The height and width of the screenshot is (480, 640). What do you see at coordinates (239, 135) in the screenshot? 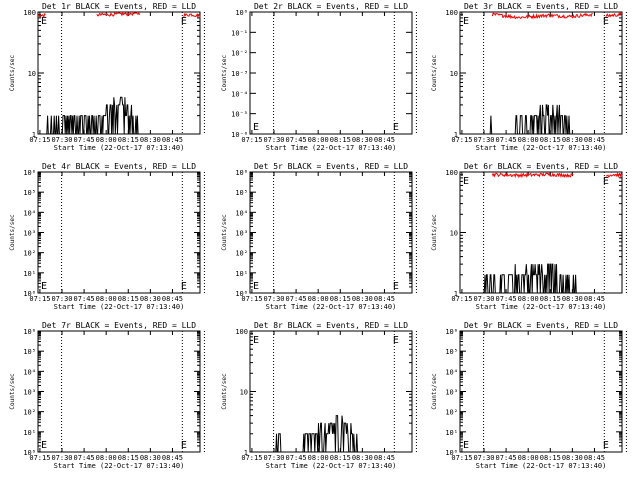
I see `y-tick-label: 10⁻⁶` at bounding box center [239, 135].